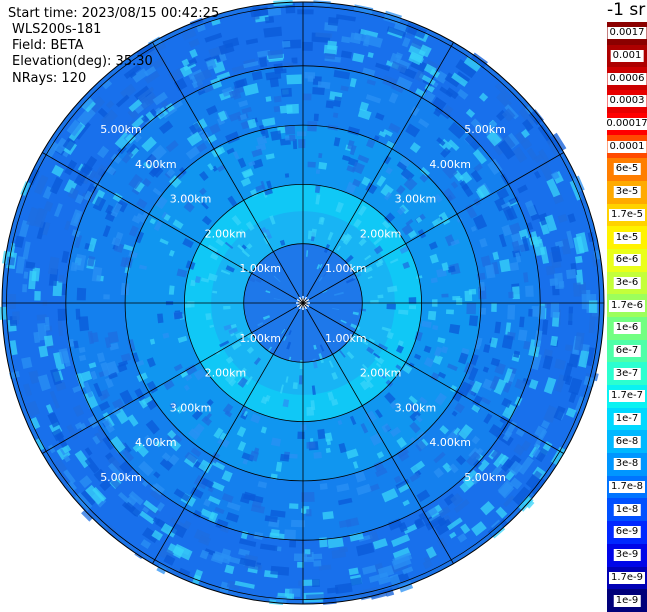  I want to click on colorbar-level-label: 1e-8, so click(627, 509).